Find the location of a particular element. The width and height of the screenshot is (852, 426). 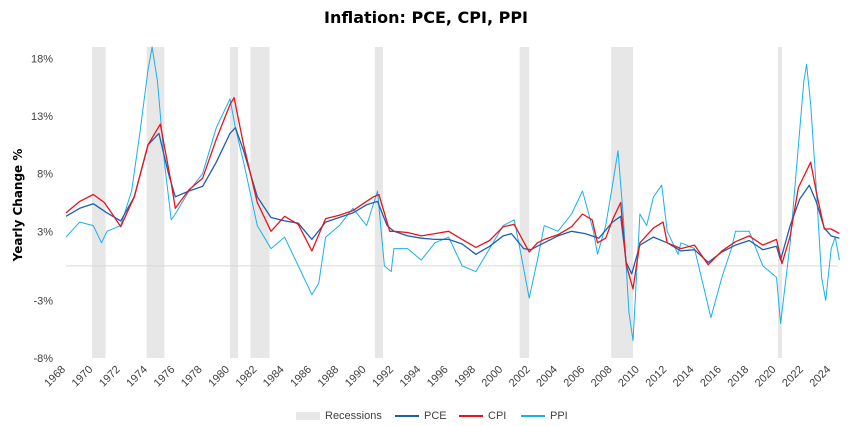

y-tick-label: 3% is located at coordinates (45, 232).